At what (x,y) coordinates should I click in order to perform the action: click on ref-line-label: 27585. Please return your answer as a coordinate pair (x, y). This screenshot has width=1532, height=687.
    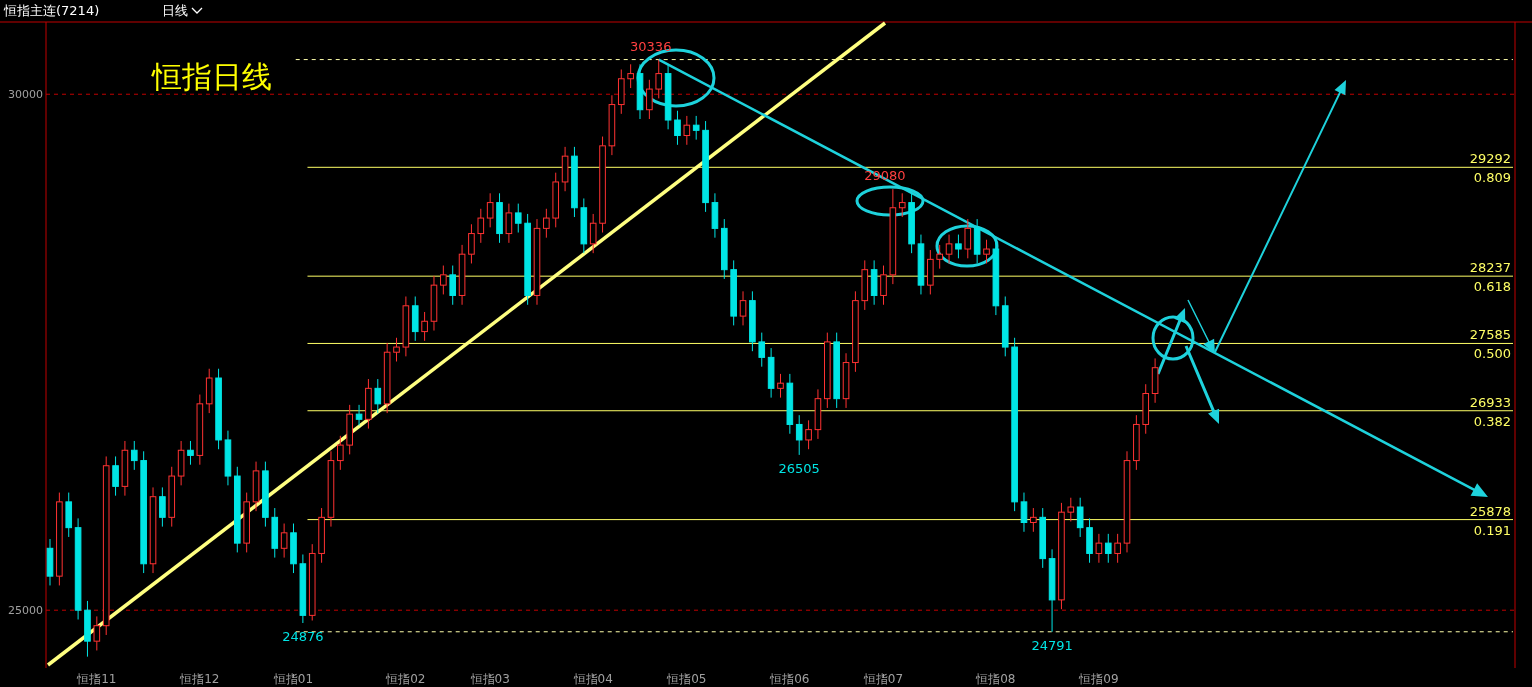
    Looking at the image, I should click on (1490, 335).